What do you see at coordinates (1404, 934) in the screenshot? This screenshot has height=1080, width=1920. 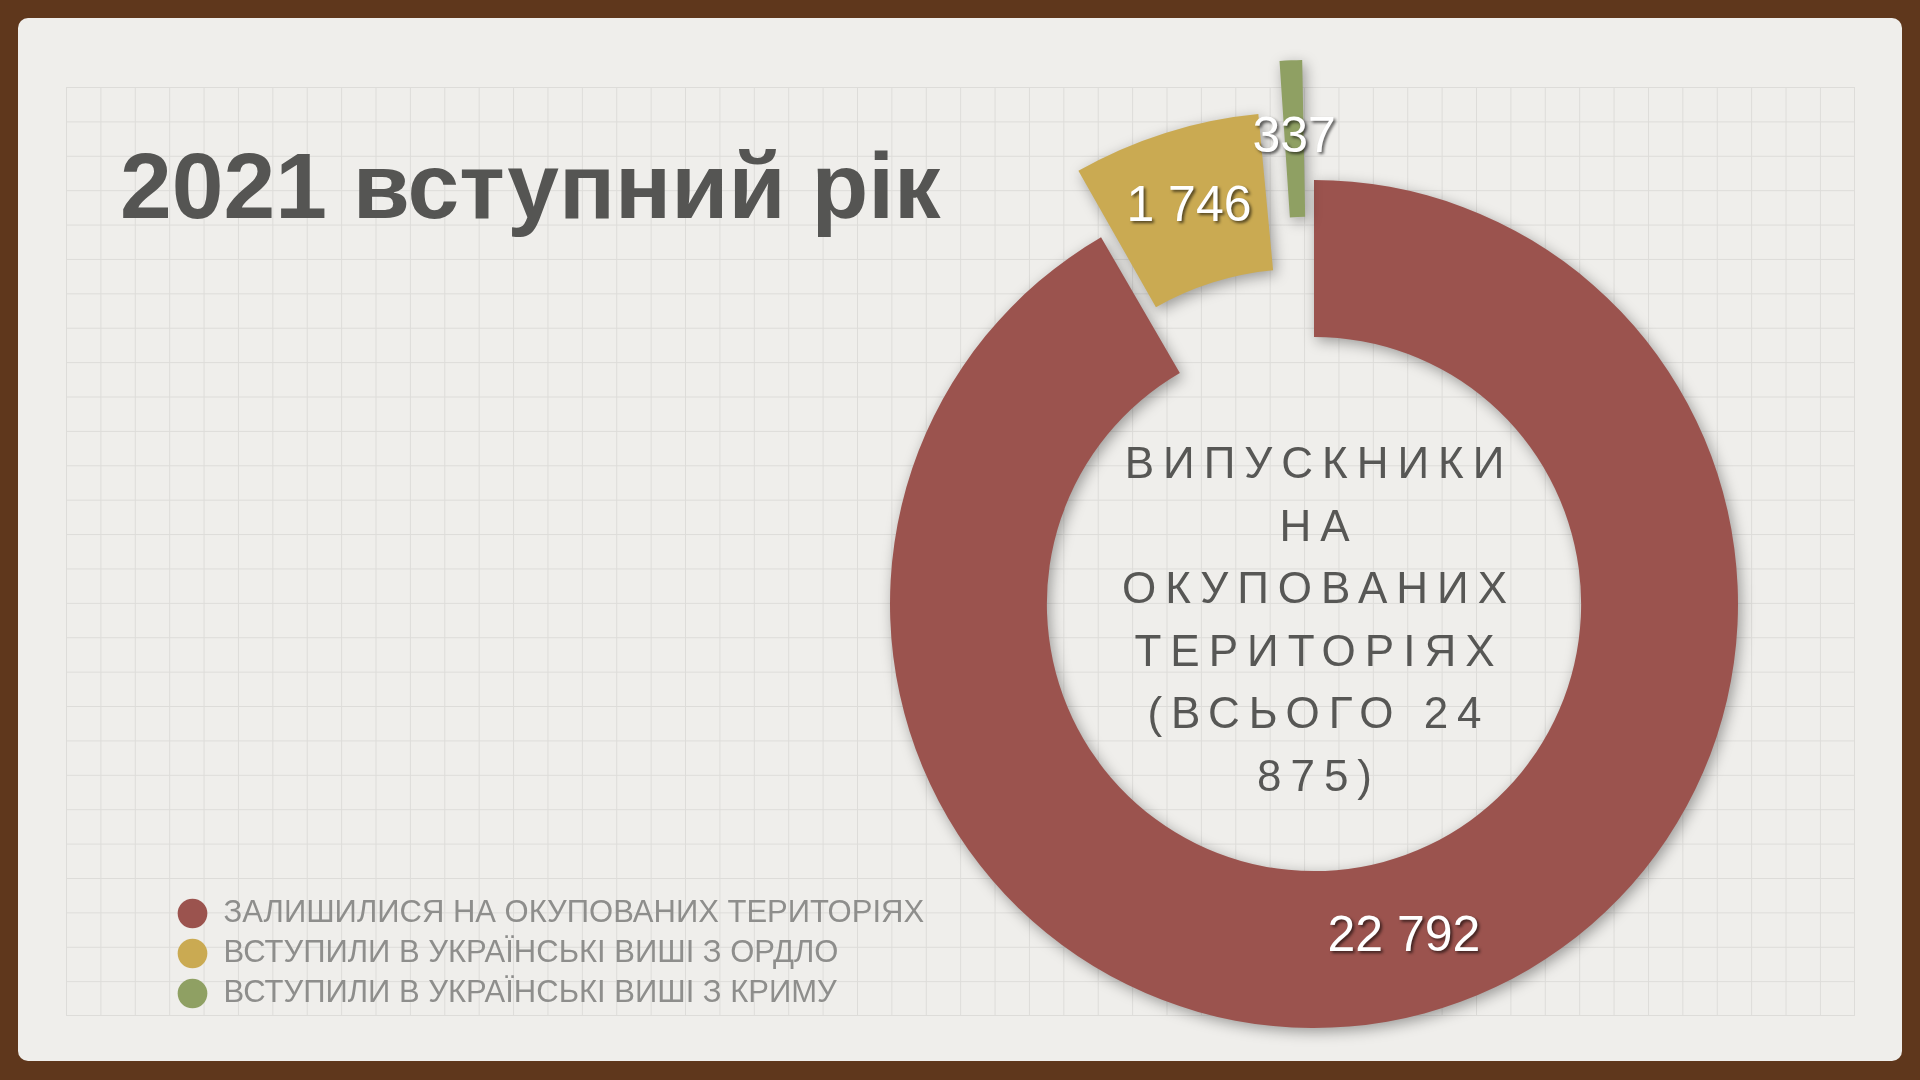 I see `data-label: 22 792` at bounding box center [1404, 934].